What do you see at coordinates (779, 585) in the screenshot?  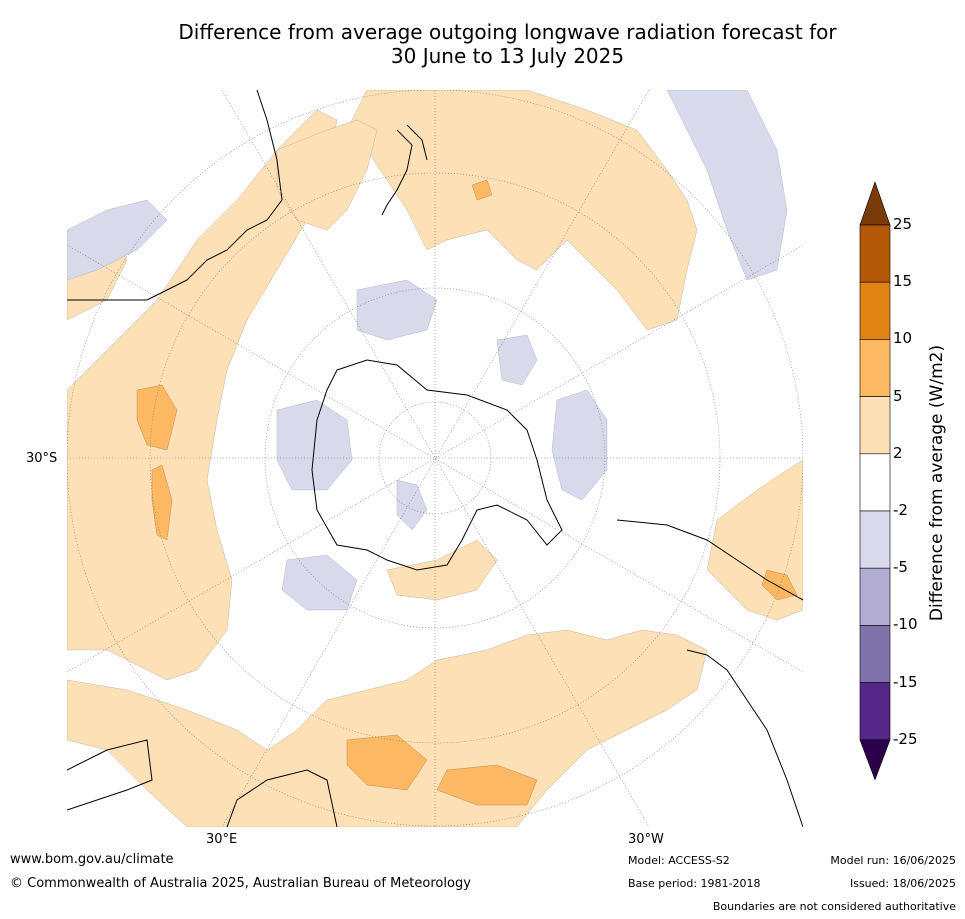 I see `anomaly-patch-south-america` at bounding box center [779, 585].